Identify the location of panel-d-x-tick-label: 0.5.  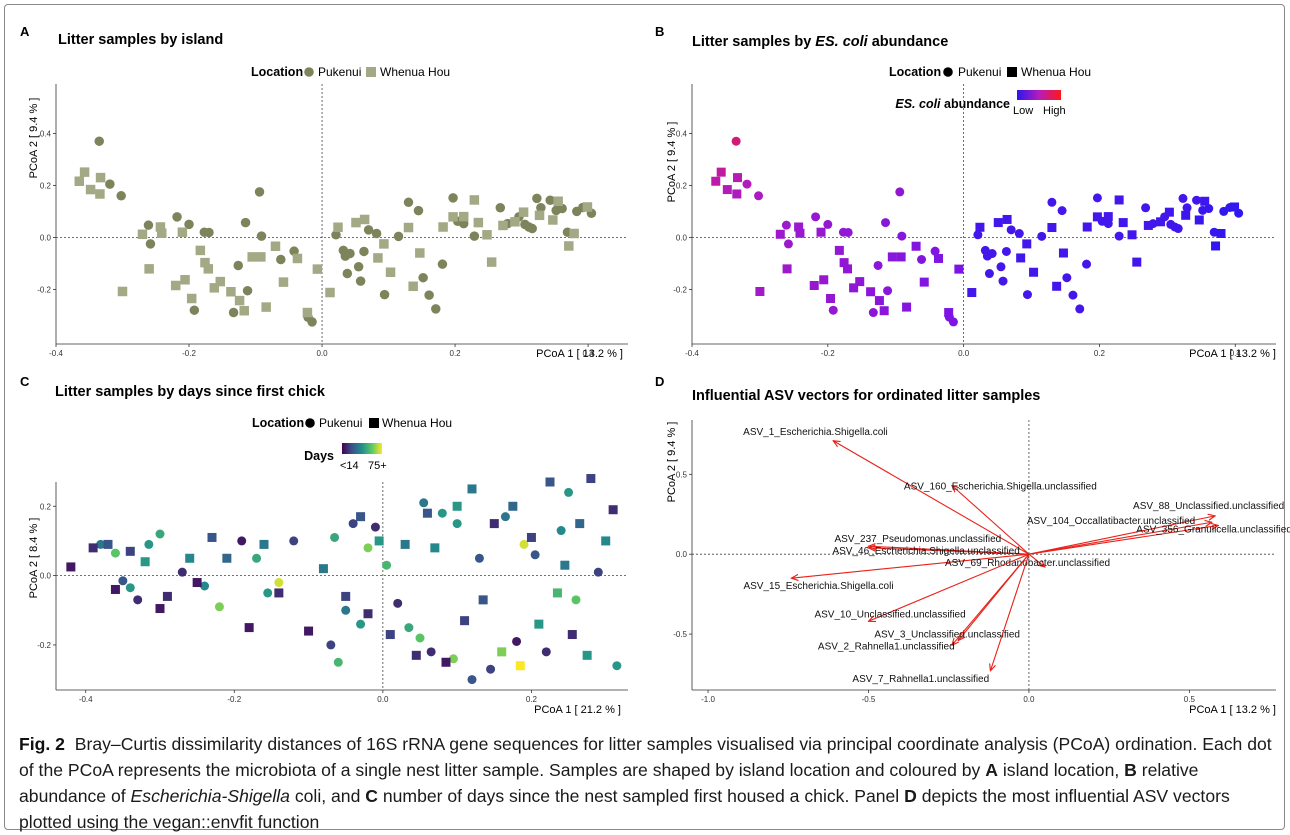
(1190, 699).